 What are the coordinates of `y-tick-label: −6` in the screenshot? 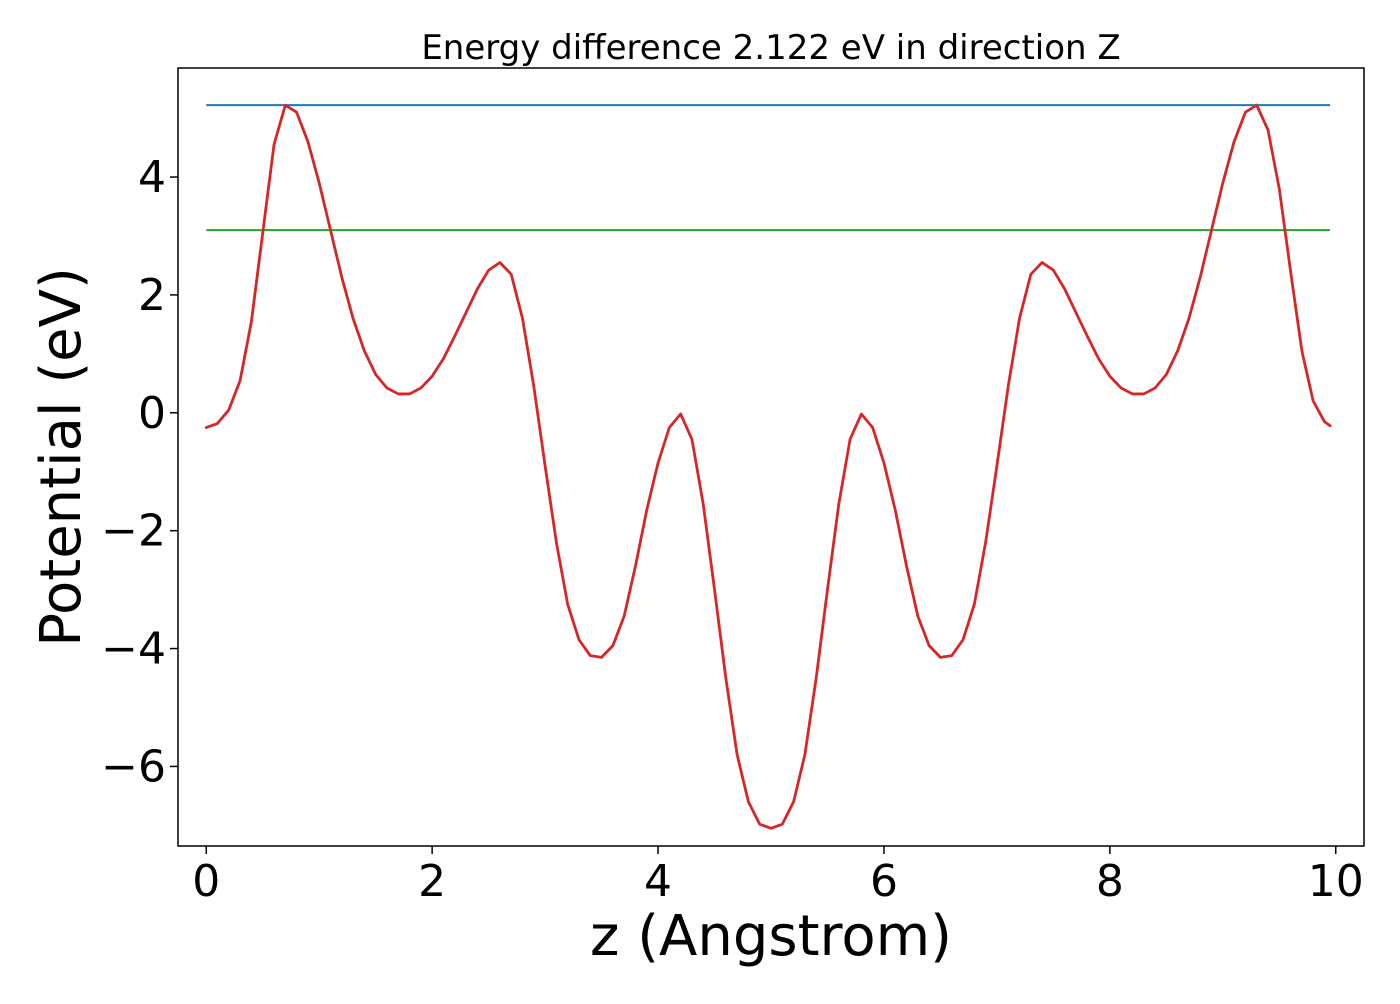 It's located at (133, 766).